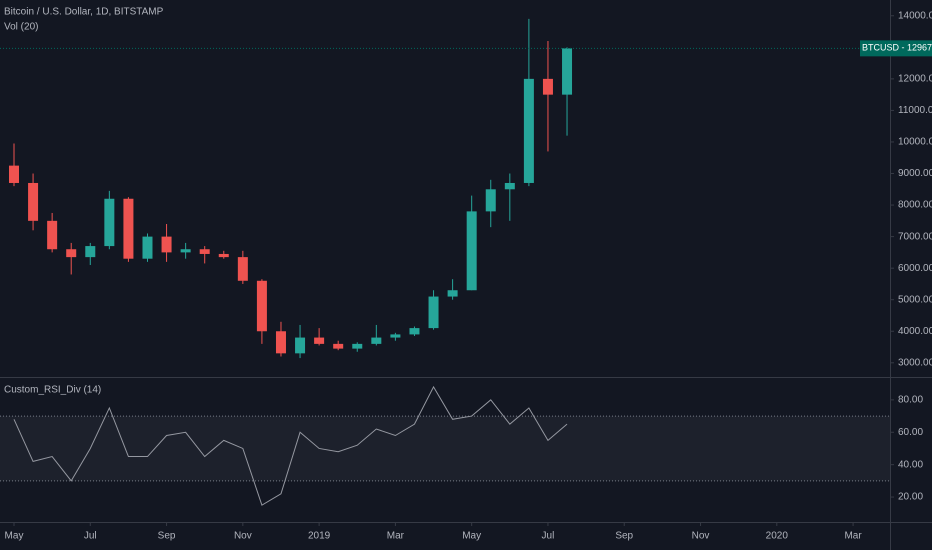  I want to click on y-tick-label: 7000.00, so click(915, 236).